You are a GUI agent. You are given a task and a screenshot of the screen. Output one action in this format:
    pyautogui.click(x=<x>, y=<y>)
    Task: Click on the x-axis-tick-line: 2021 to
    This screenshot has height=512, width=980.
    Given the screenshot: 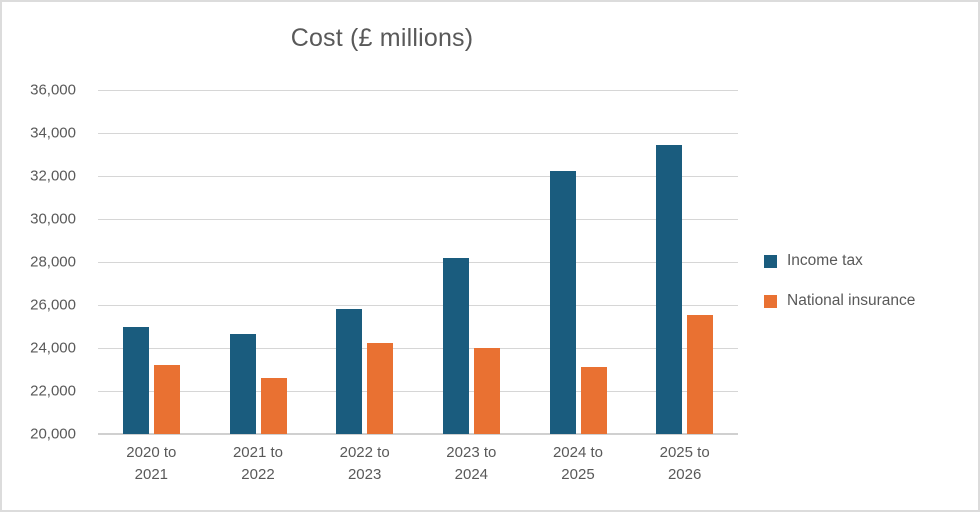 What is the action you would take?
    pyautogui.click(x=257, y=452)
    